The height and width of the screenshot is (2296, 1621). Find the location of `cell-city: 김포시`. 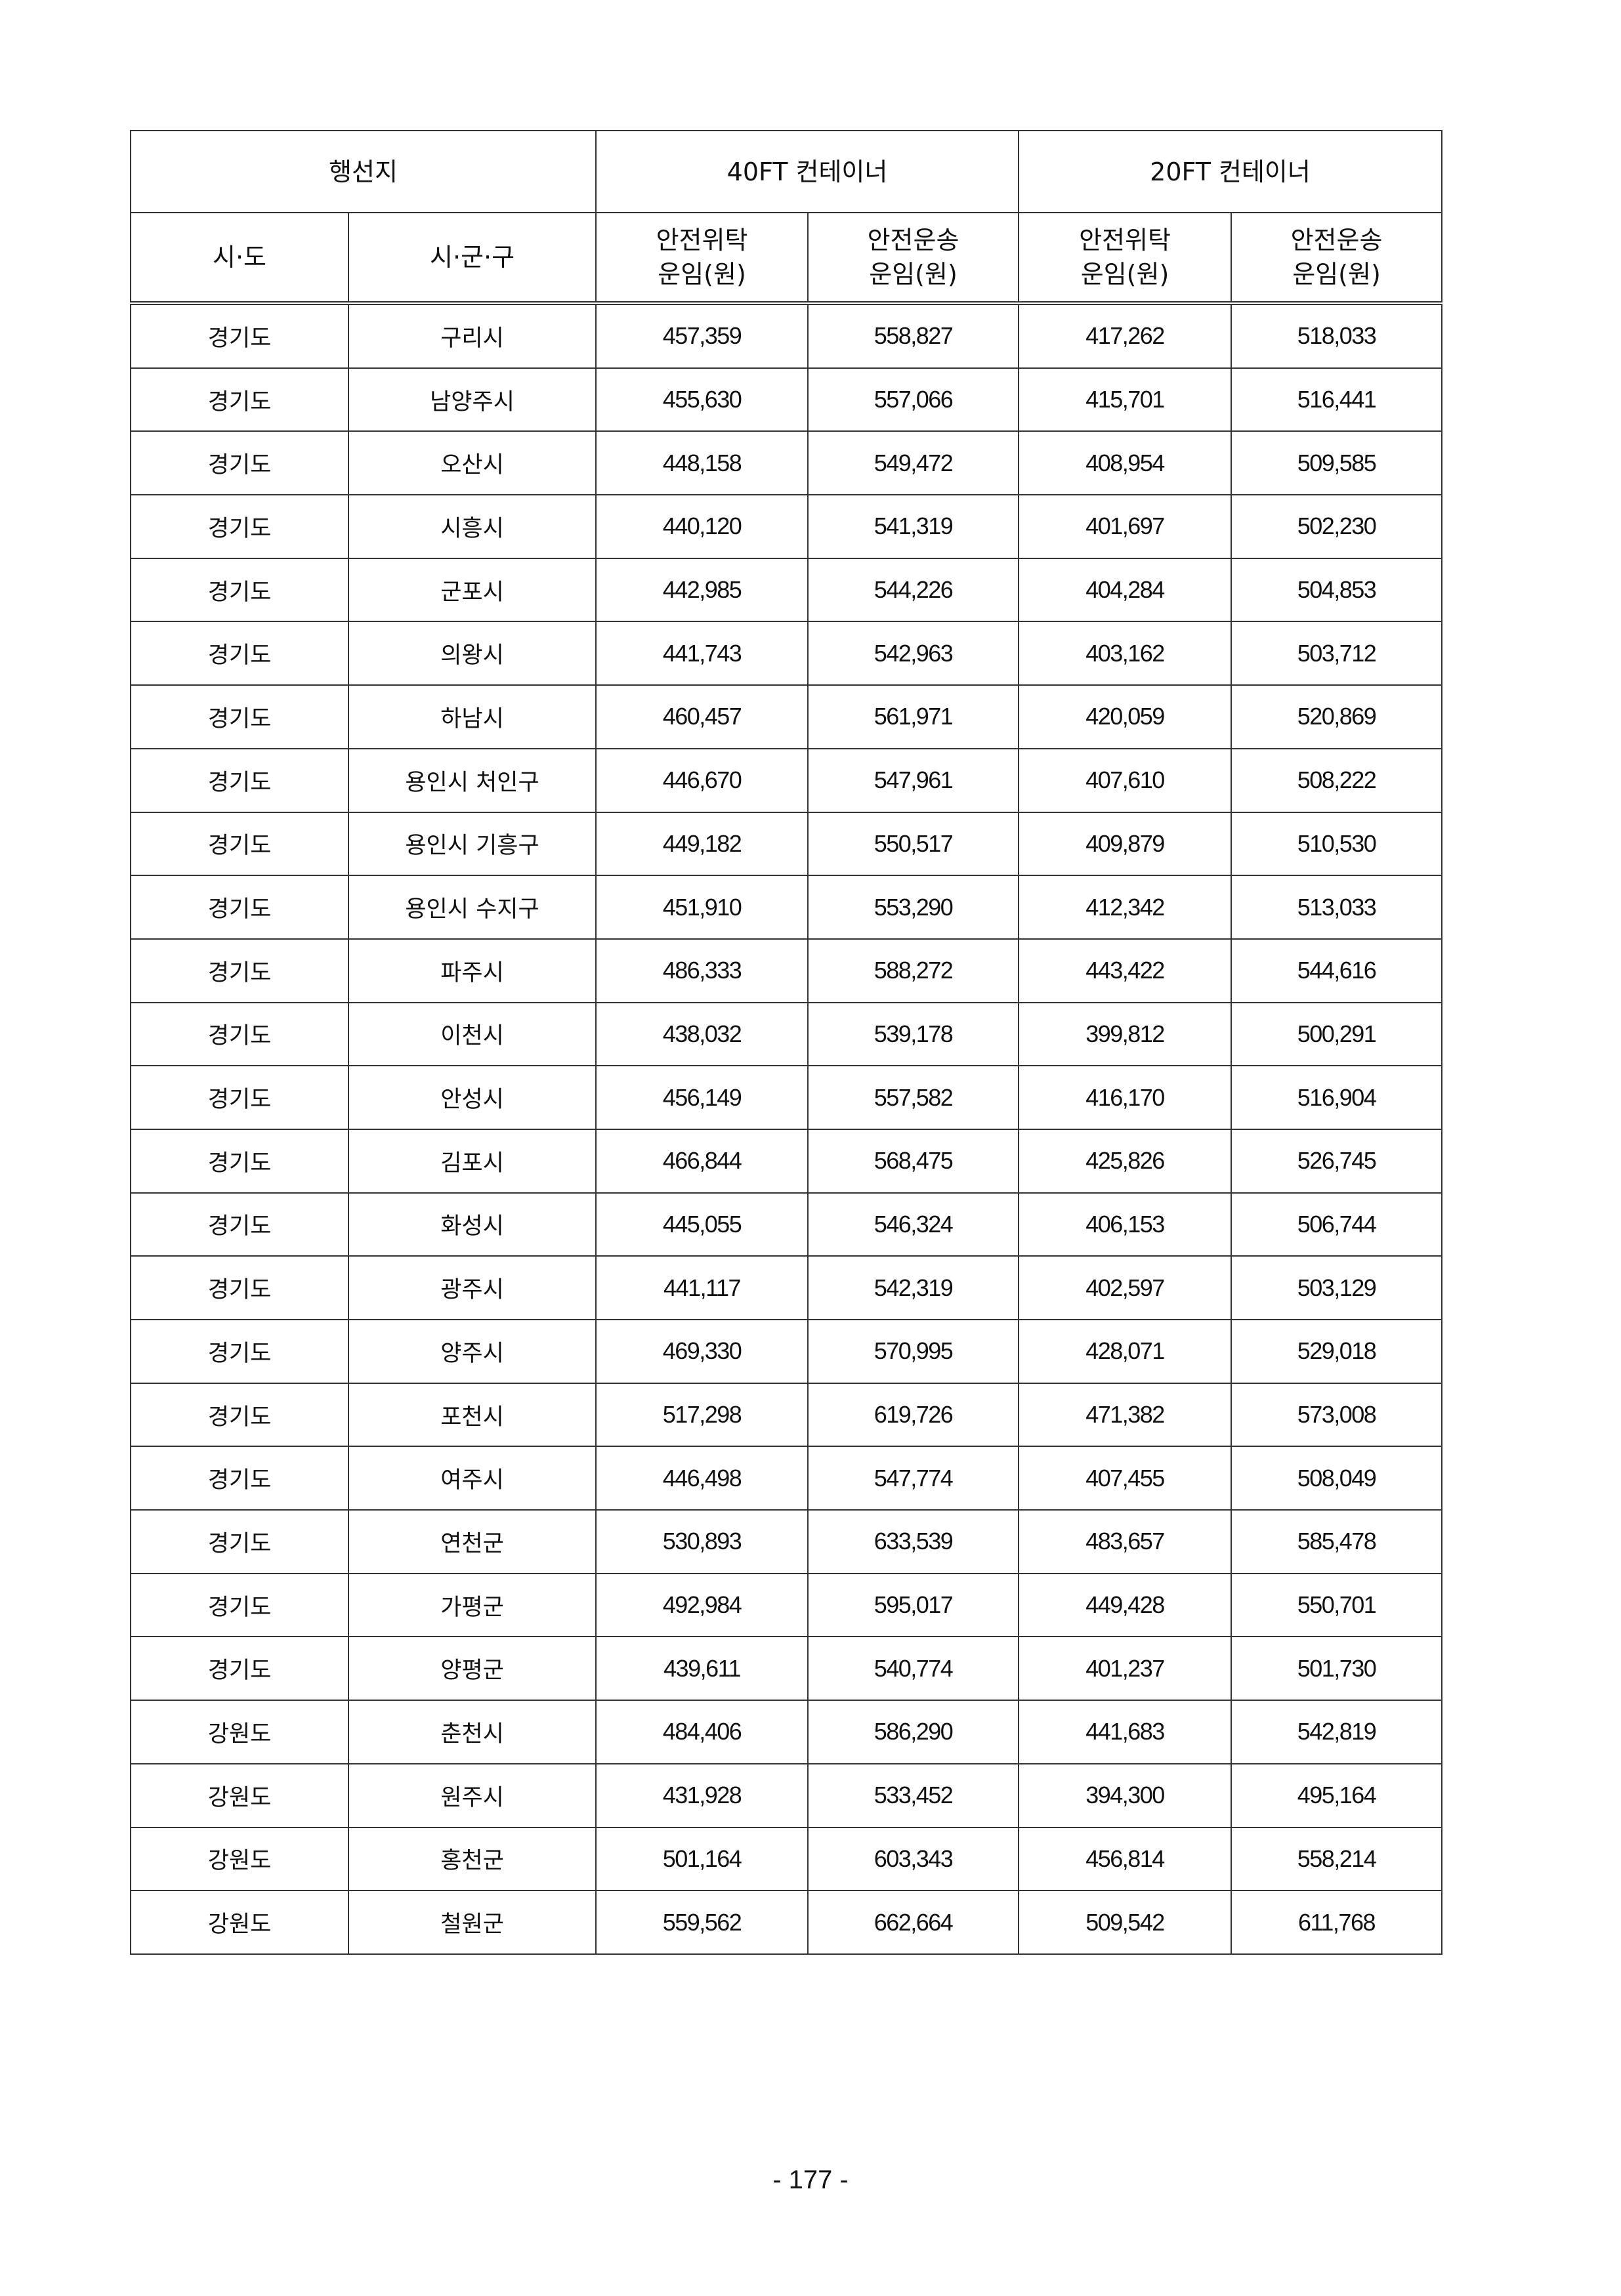

cell-city: 김포시 is located at coordinates (472, 1161).